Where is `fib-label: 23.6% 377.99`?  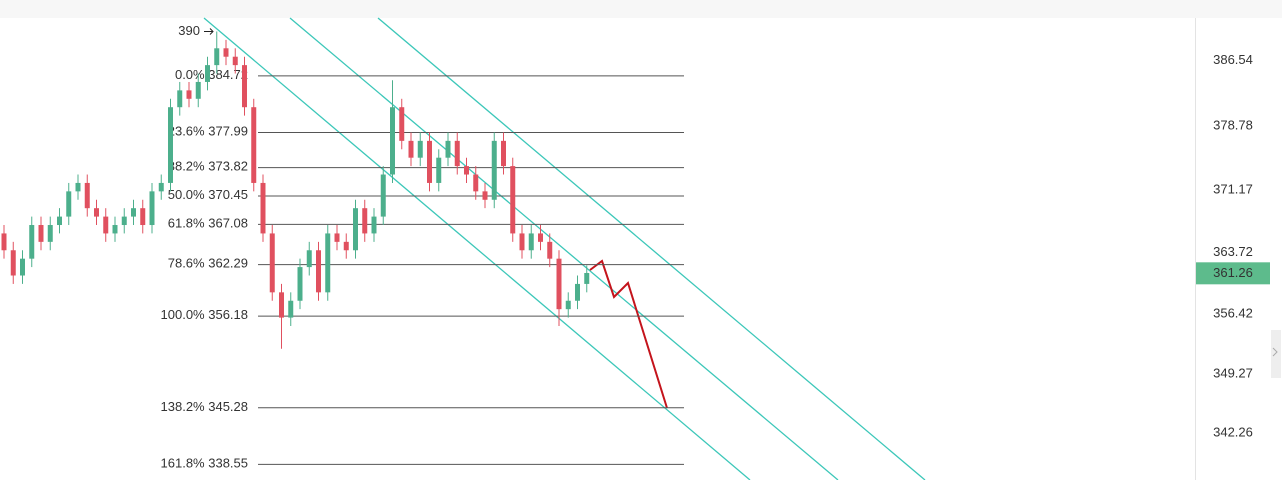 fib-label: 23.6% 377.99 is located at coordinates (208, 131).